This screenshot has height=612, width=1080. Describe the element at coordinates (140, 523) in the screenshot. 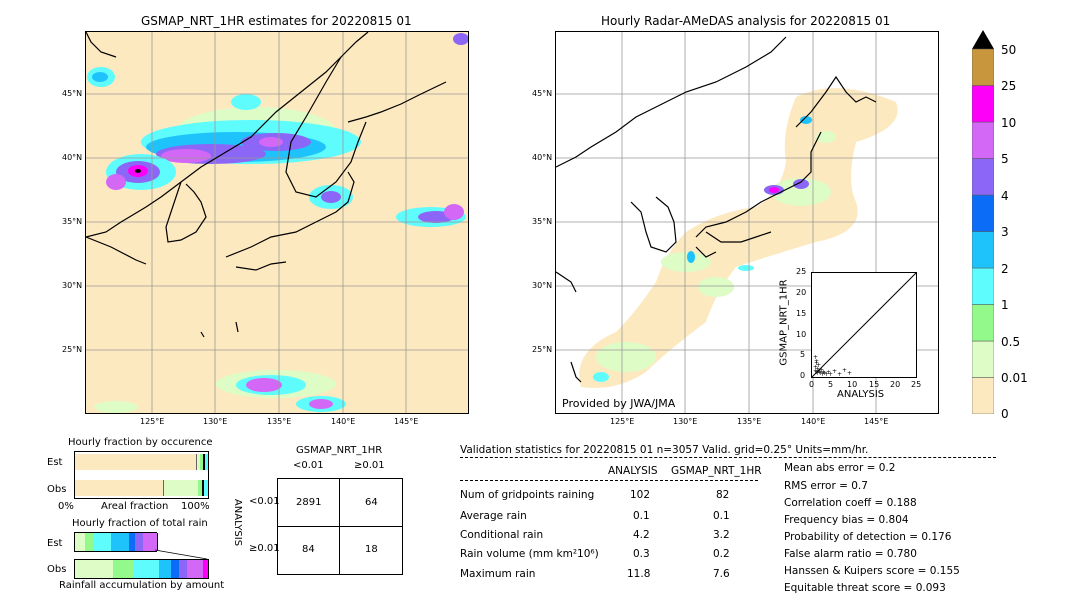

I see `total-rain-title: Hourly fraction of total rain` at that location.